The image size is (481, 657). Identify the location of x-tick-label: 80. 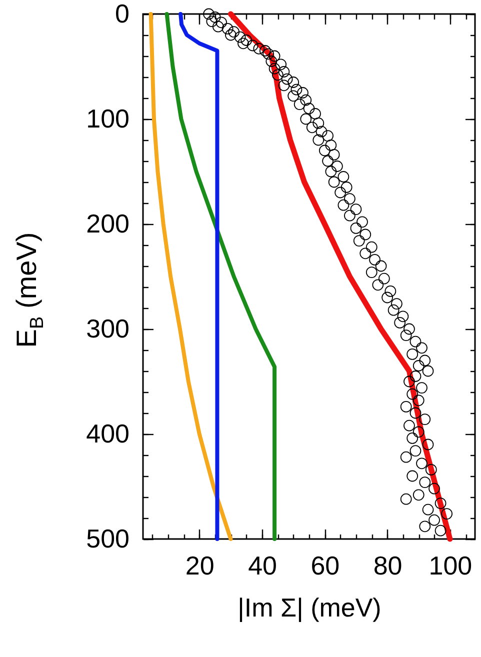
(387, 565).